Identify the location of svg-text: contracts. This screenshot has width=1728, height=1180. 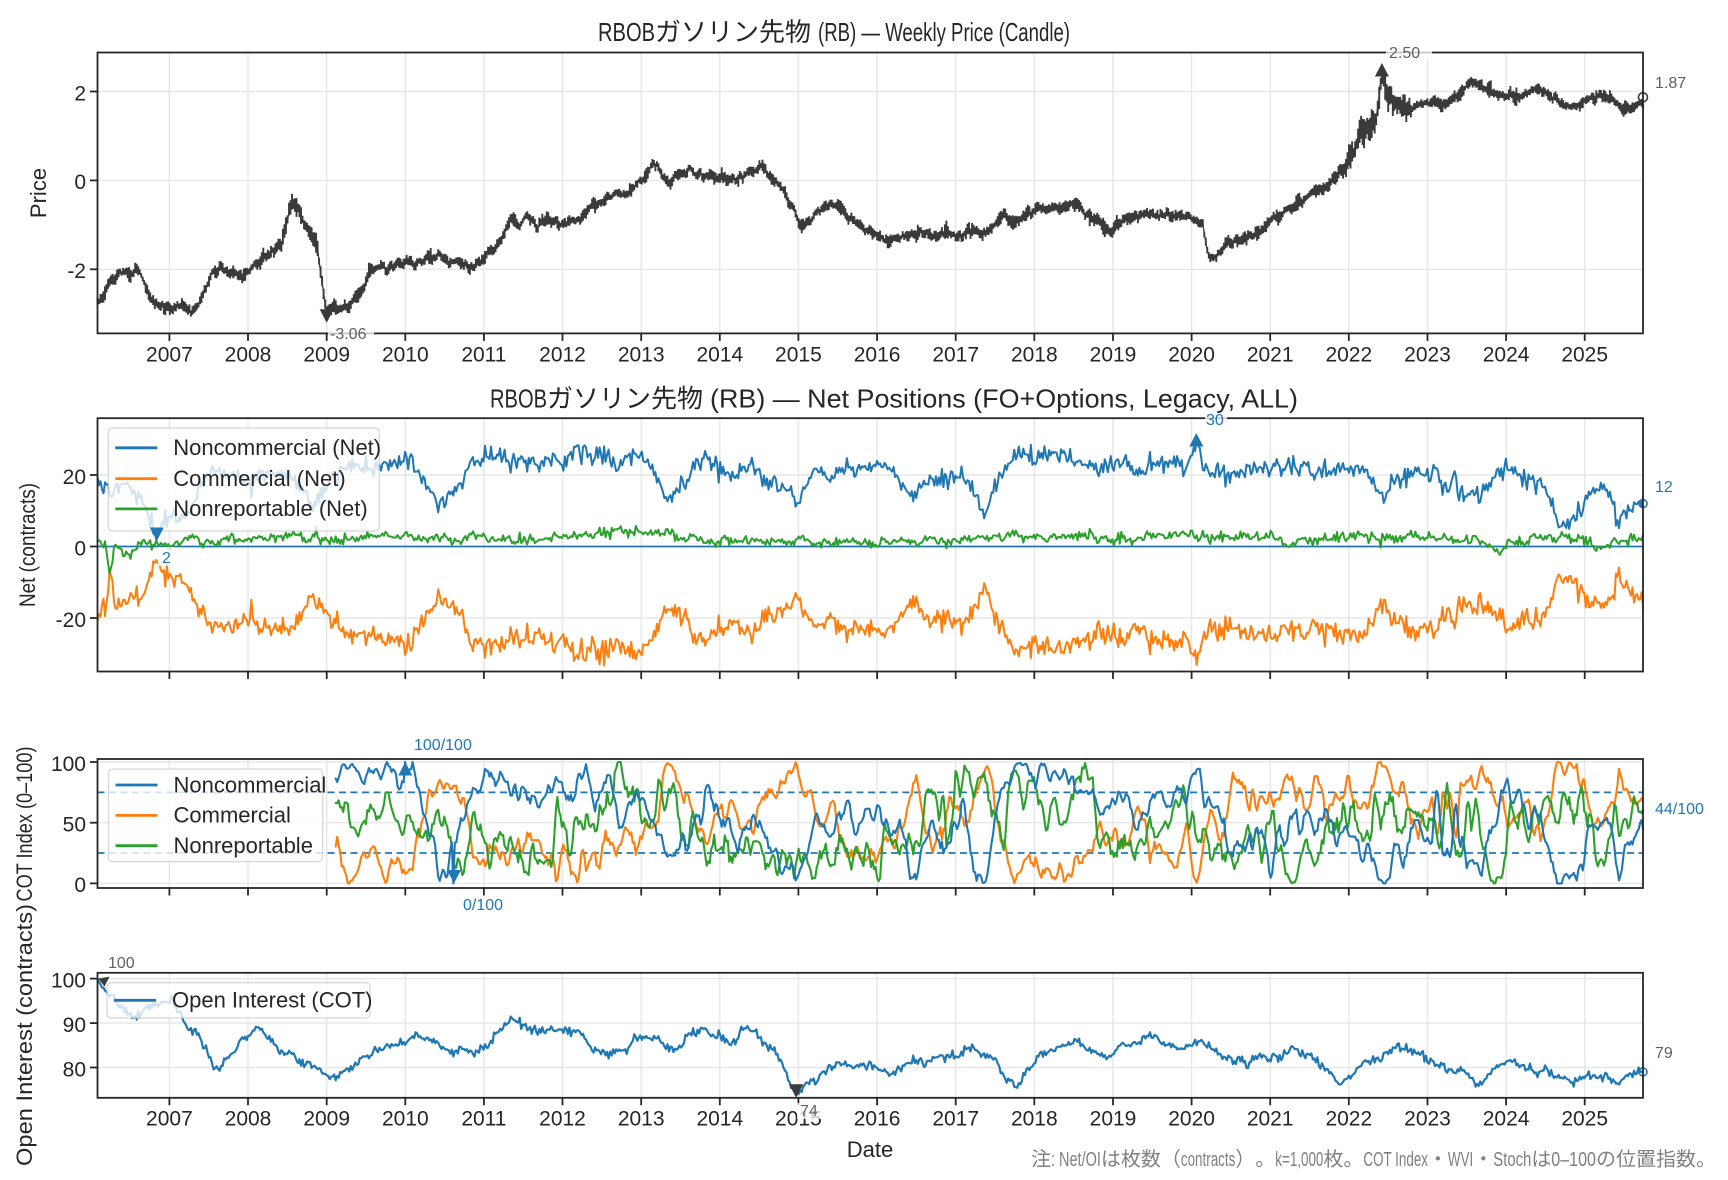
(1208, 1160).